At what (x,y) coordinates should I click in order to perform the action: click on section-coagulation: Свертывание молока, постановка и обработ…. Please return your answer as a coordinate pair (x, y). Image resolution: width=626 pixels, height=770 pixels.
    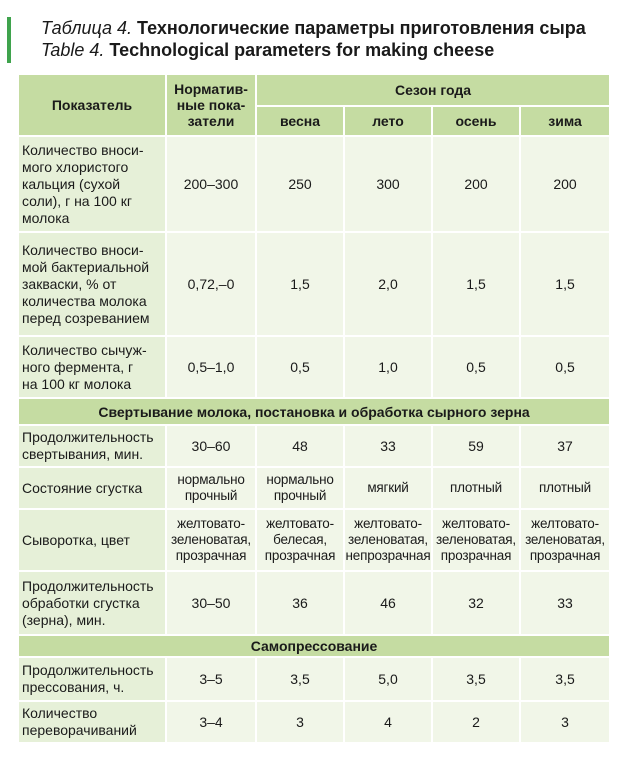
    Looking at the image, I should click on (314, 411).